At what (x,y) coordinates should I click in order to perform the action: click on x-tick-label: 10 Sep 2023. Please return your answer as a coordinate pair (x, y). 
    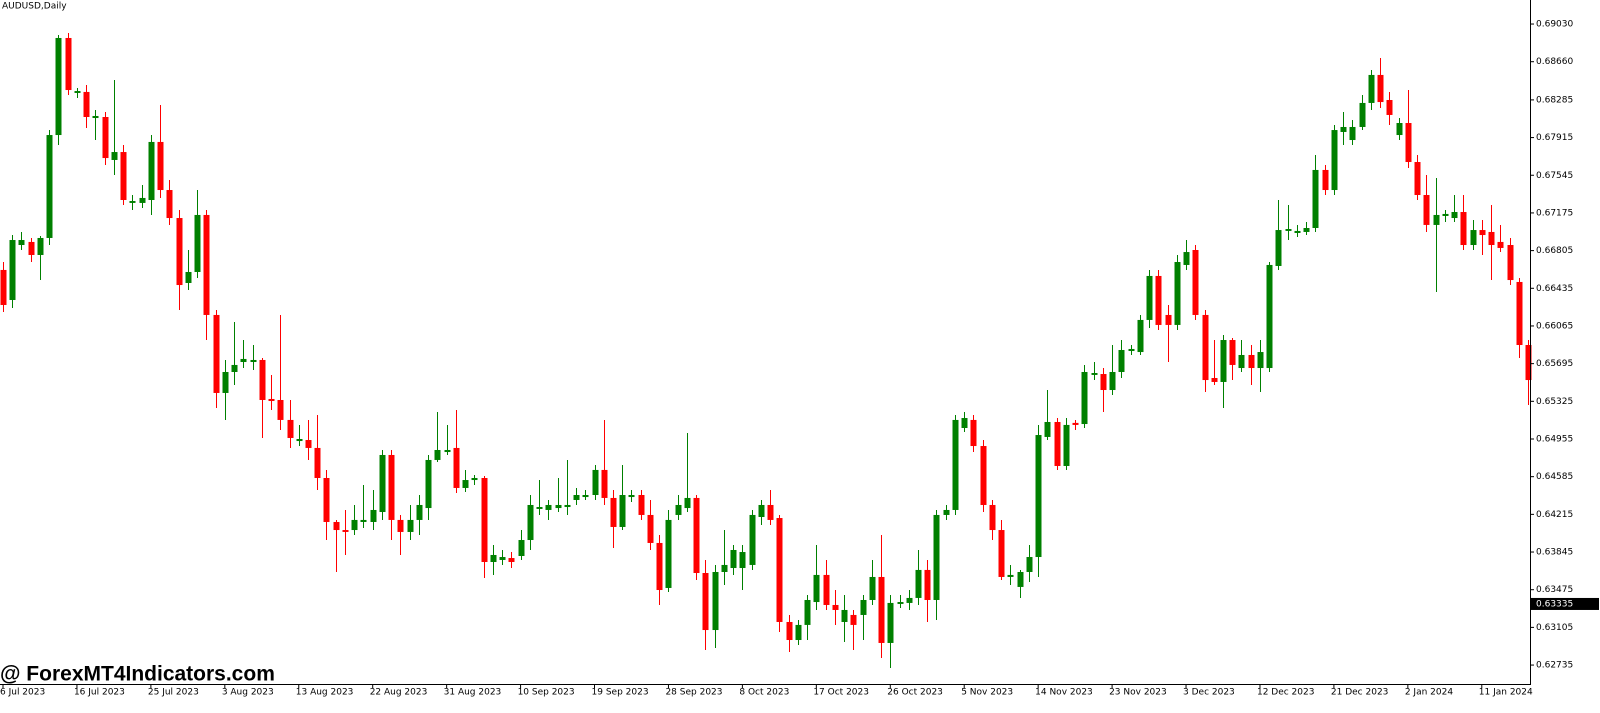
    Looking at the image, I should click on (546, 693).